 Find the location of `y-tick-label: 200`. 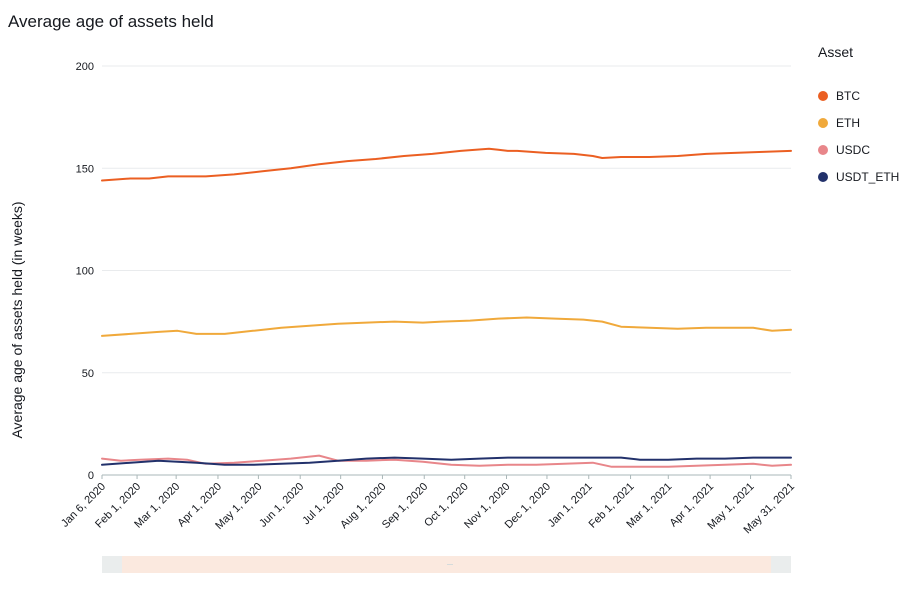

y-tick-label: 200 is located at coordinates (85, 67).